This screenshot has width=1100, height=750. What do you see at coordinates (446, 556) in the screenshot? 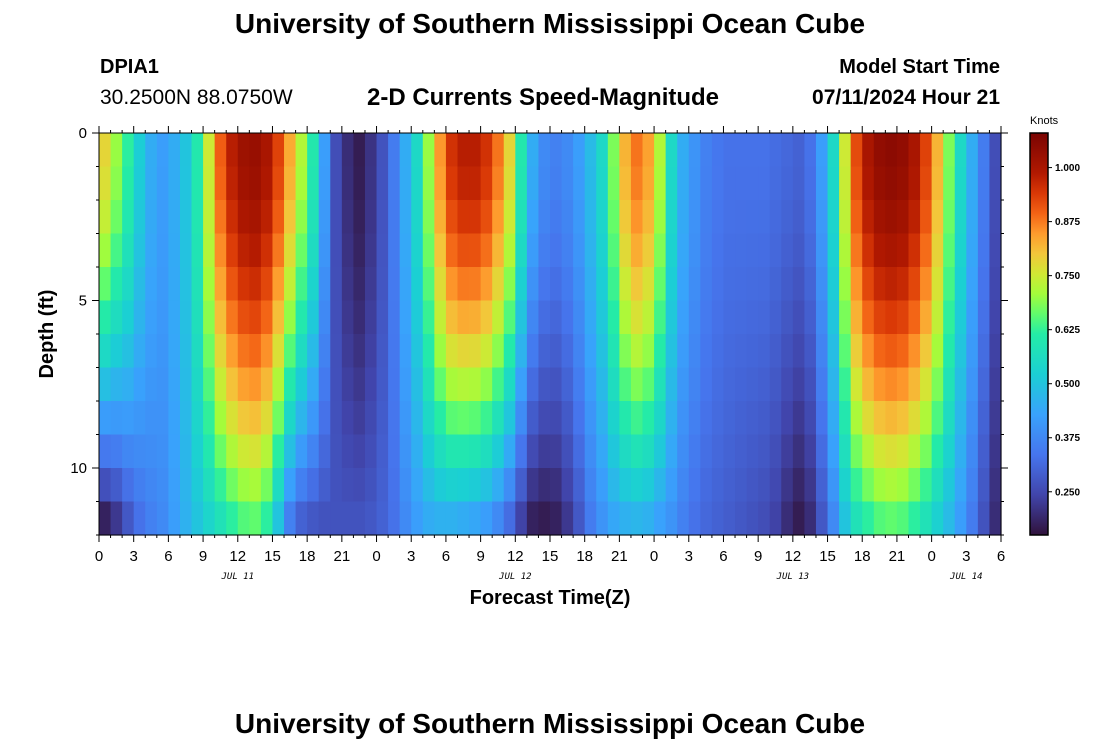
I see `x-tick-label: 6` at bounding box center [446, 556].